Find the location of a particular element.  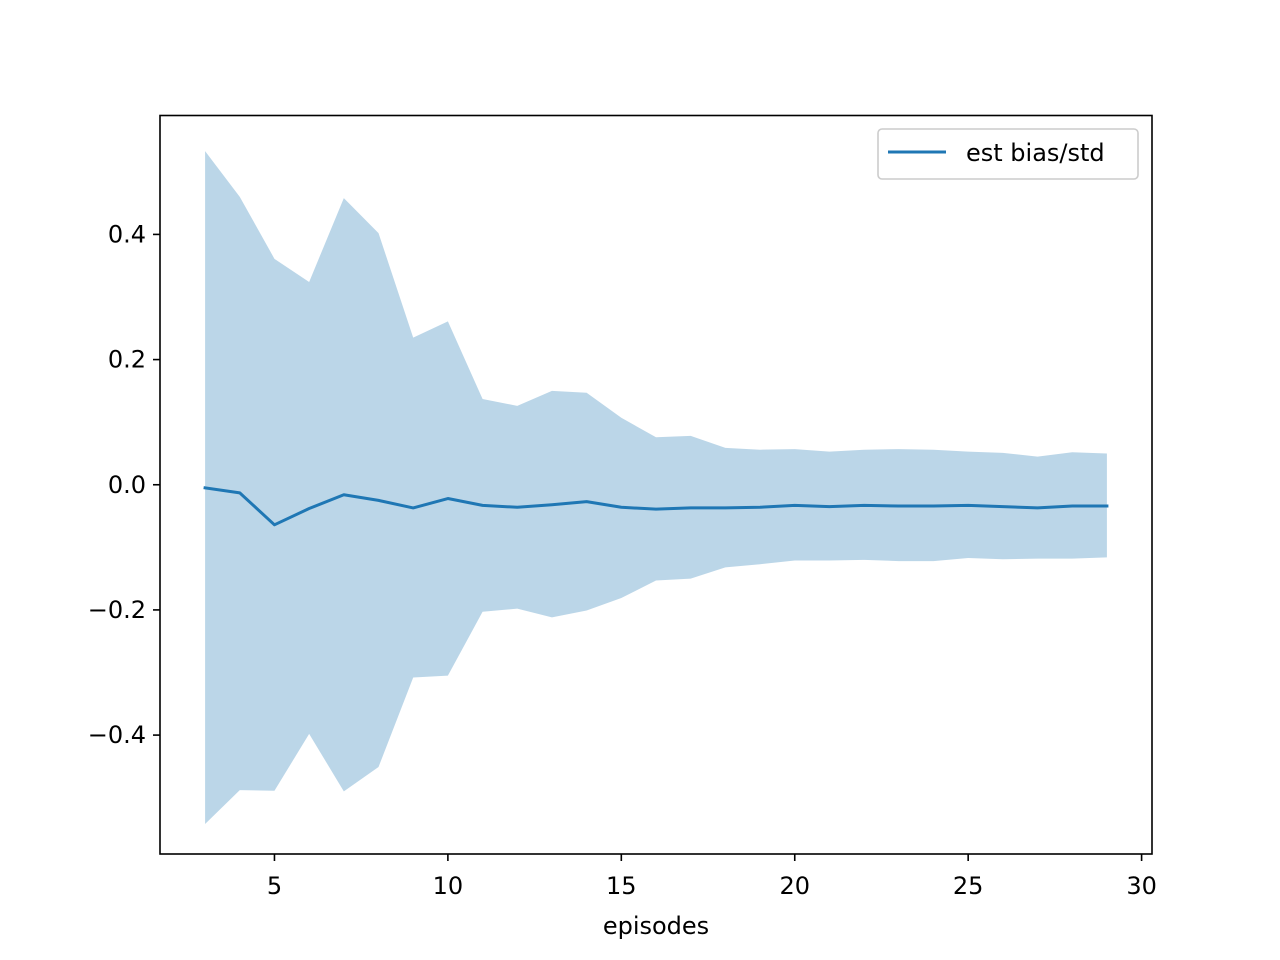

y-axis: −0.4 −0.2 0.0 0.2 0.4 is located at coordinates (124, 484).